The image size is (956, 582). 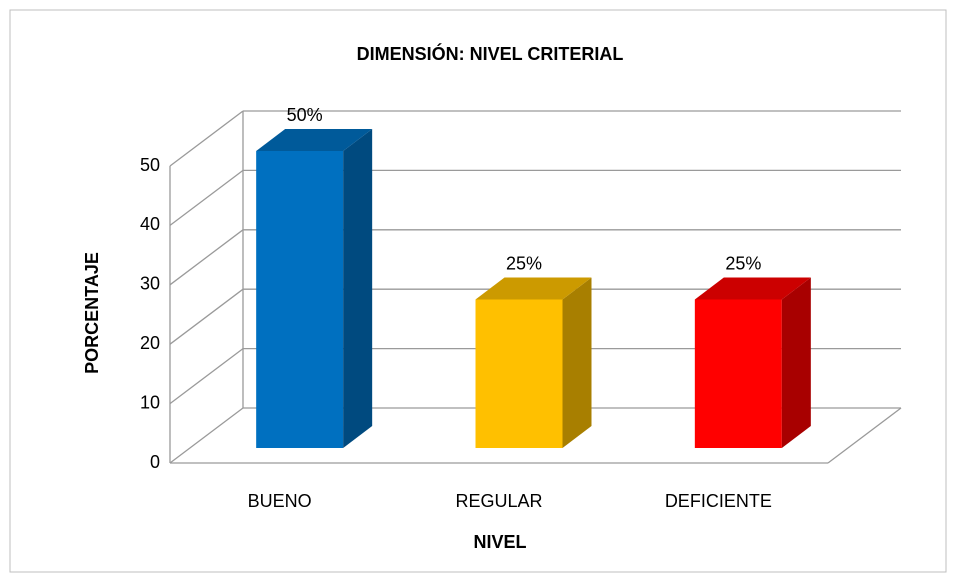 I want to click on floor-edge, so click(x=864, y=435).